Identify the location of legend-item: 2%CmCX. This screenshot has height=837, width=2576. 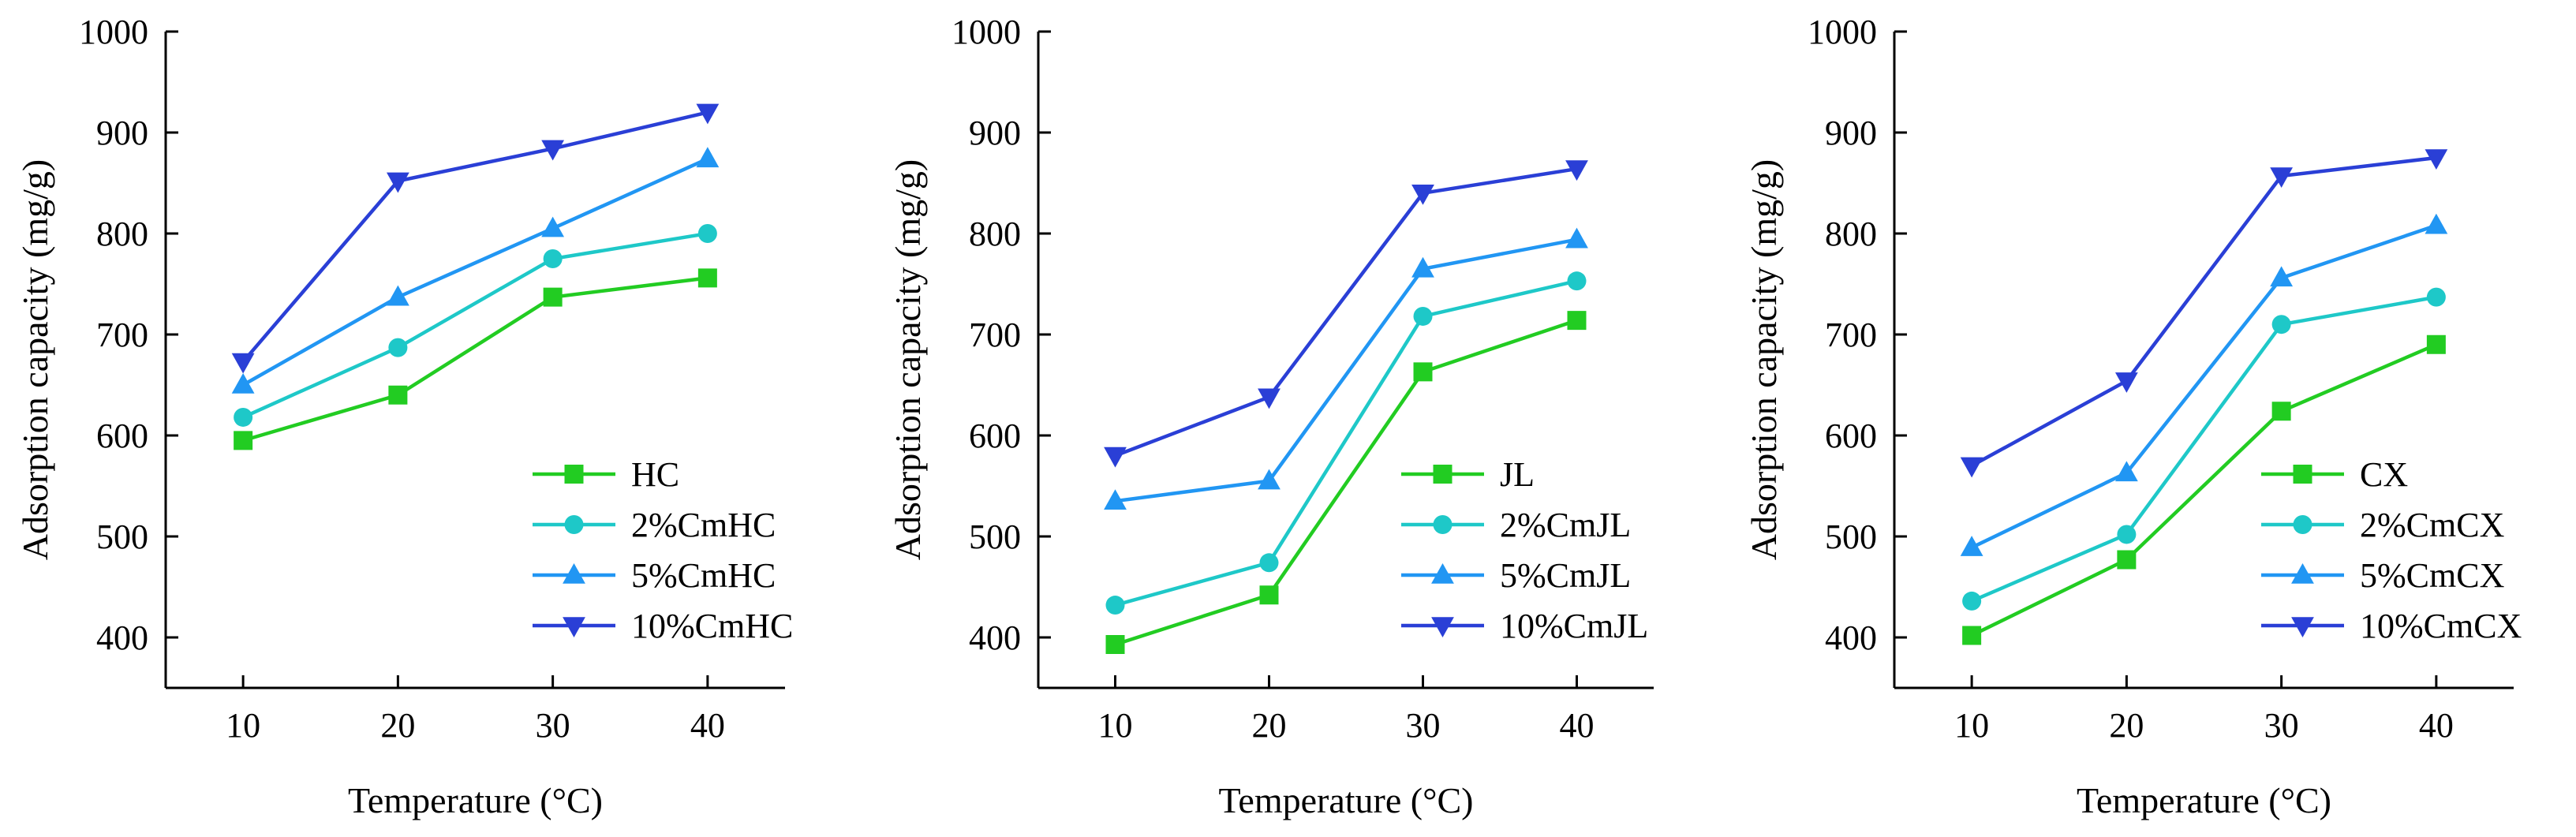
(2382, 525).